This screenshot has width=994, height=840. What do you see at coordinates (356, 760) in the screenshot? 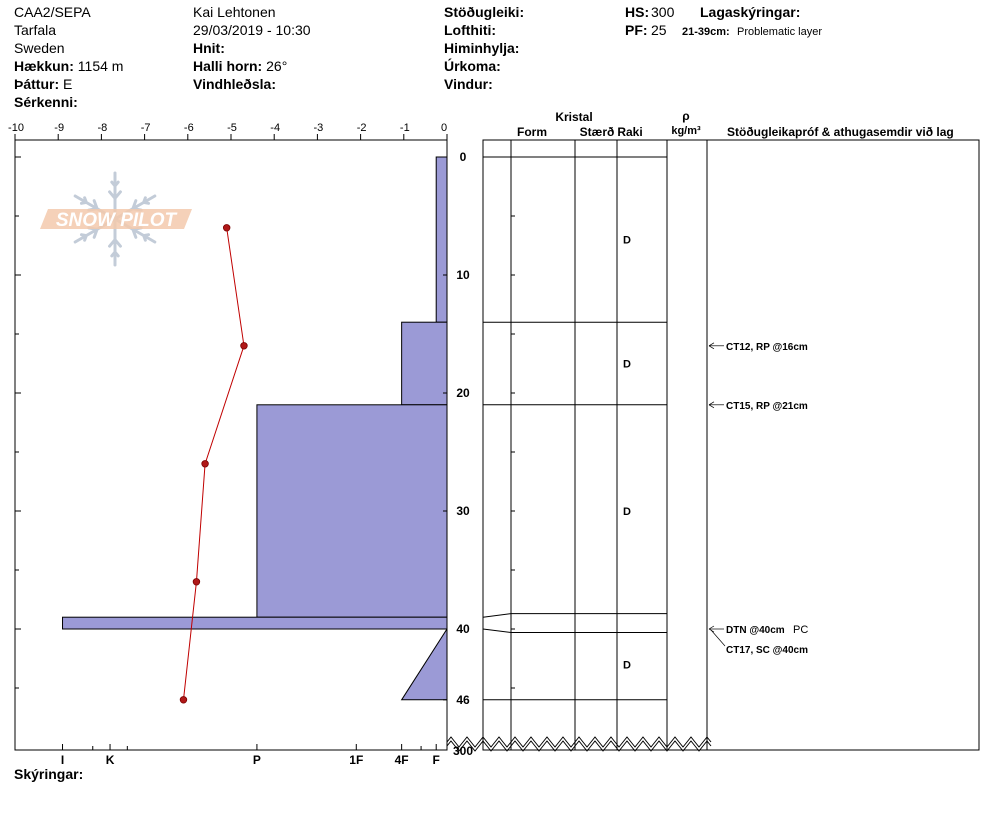
I see `hardness-tick-label: 1F` at bounding box center [356, 760].